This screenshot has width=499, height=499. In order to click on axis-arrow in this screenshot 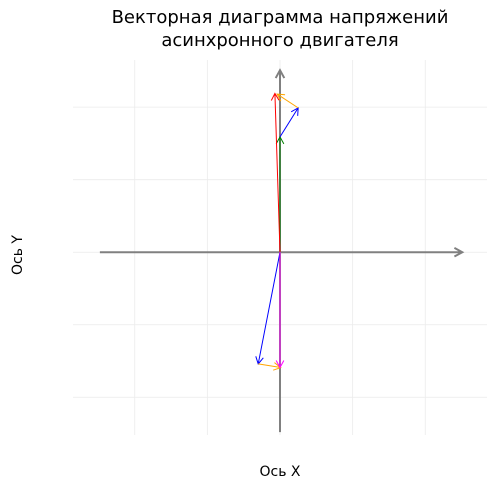, I will do `click(282, 252)`.